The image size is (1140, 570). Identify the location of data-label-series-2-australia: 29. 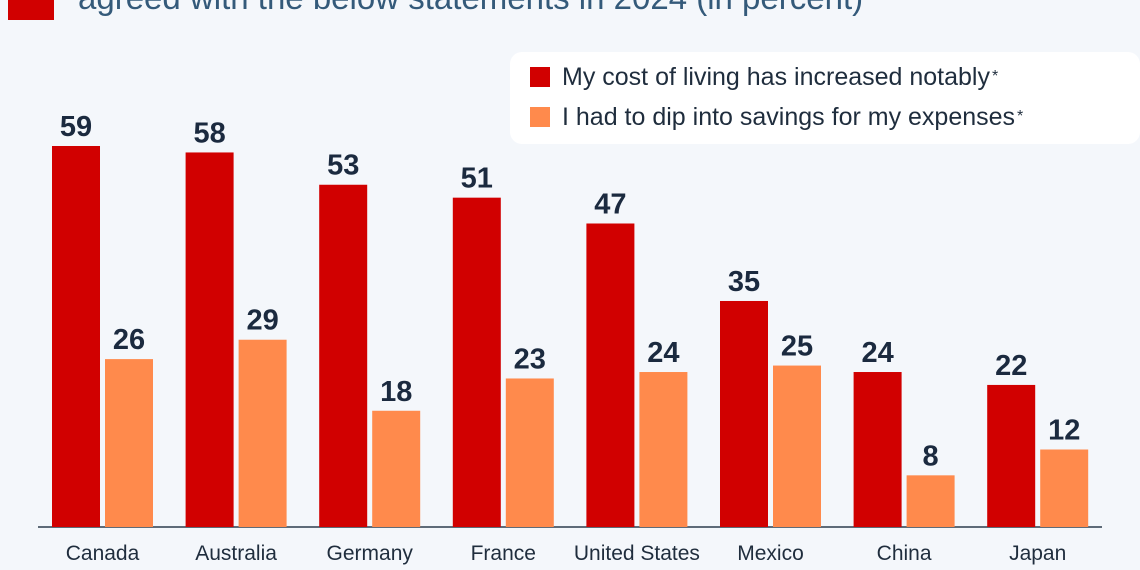
(262, 321).